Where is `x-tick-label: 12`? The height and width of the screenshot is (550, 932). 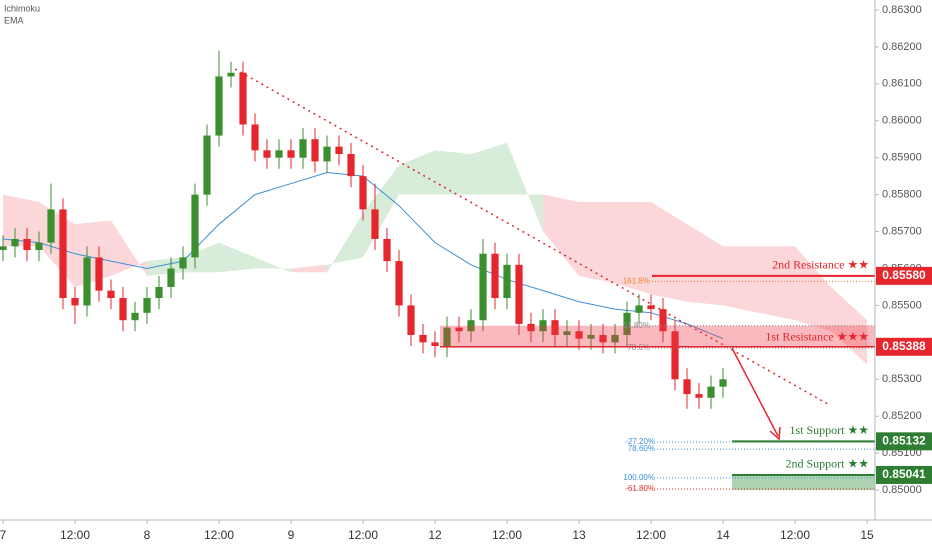
x-tick-label: 12 is located at coordinates (435, 535).